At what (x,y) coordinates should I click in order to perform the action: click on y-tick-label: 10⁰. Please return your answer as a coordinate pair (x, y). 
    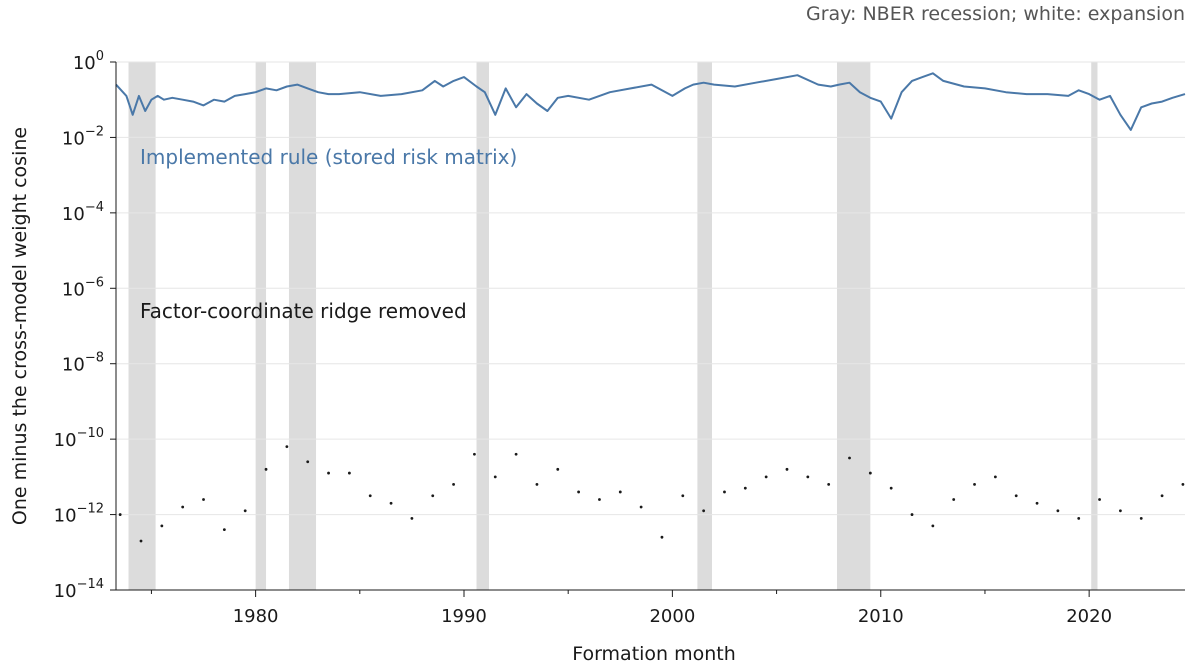
    Looking at the image, I should click on (88, 61).